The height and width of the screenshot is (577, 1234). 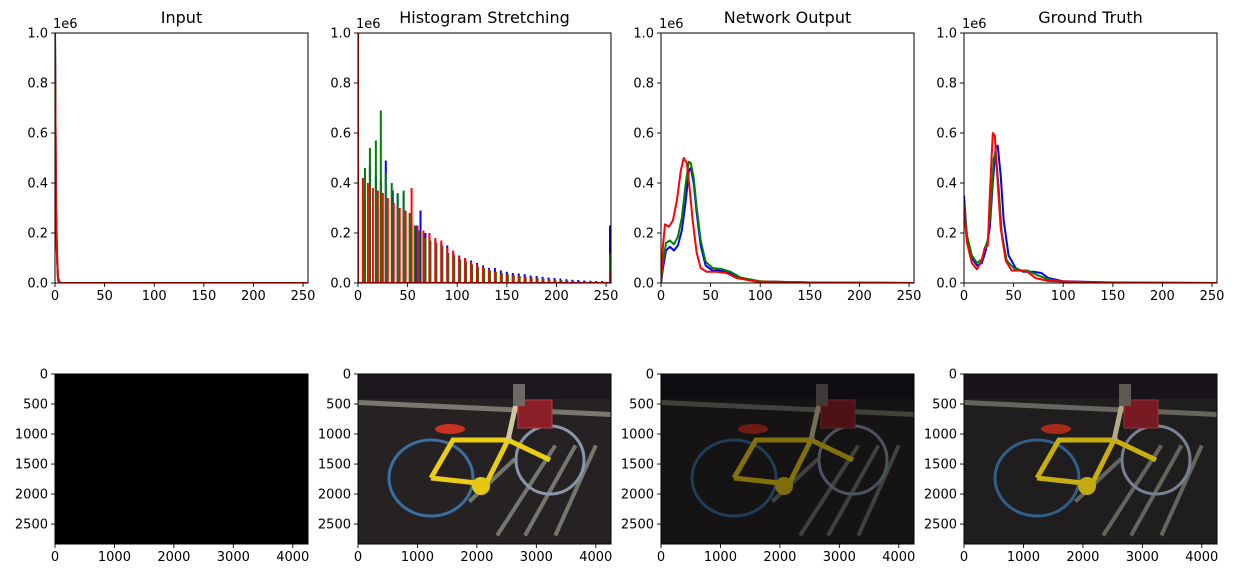 I want to click on subplot-8-frame, so click(x=1090, y=459).